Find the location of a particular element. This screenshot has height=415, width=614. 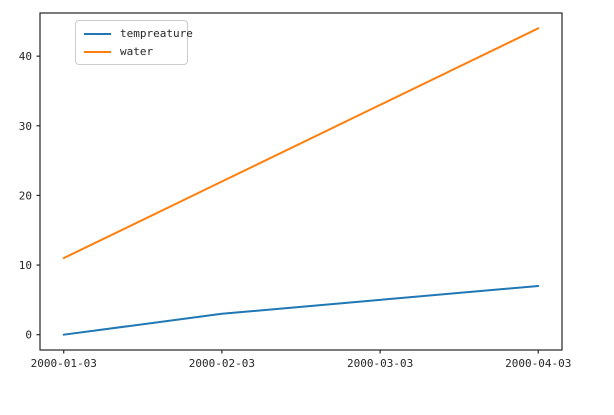

legend-item-water: water is located at coordinates (132, 51).